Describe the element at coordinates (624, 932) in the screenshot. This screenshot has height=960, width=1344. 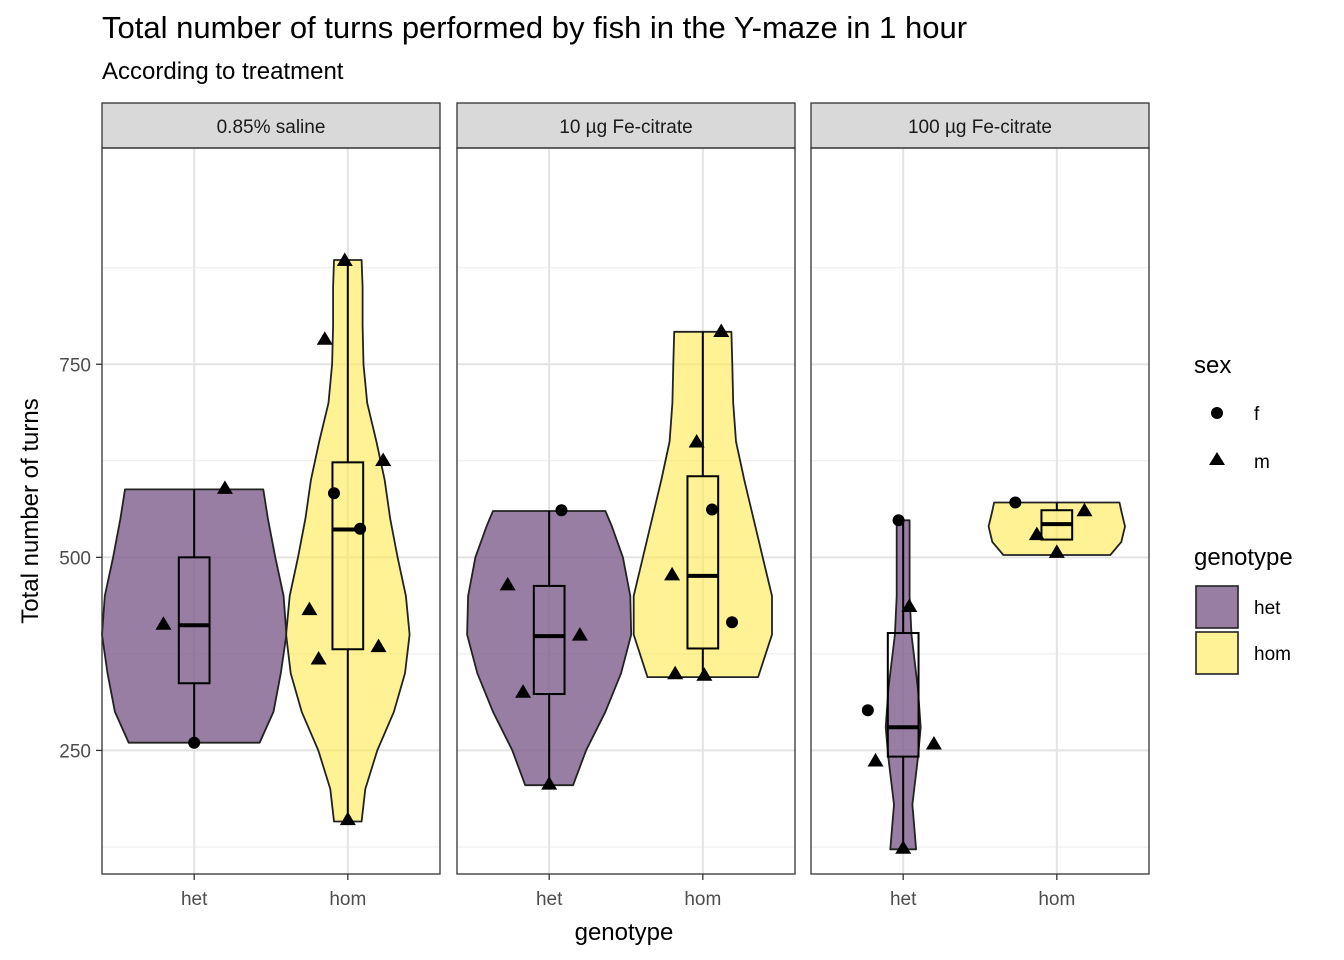
I see `x-axis-title: genotype` at that location.